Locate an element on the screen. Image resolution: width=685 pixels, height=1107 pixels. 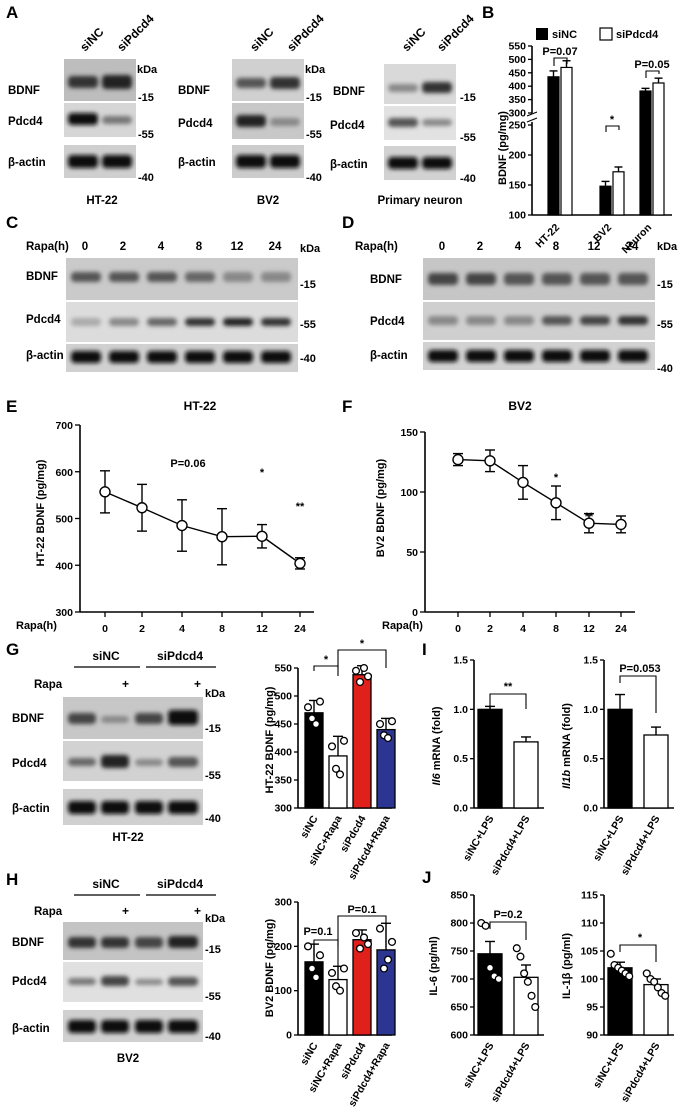
y-tick-label: 0.5 is located at coordinates (590, 759).